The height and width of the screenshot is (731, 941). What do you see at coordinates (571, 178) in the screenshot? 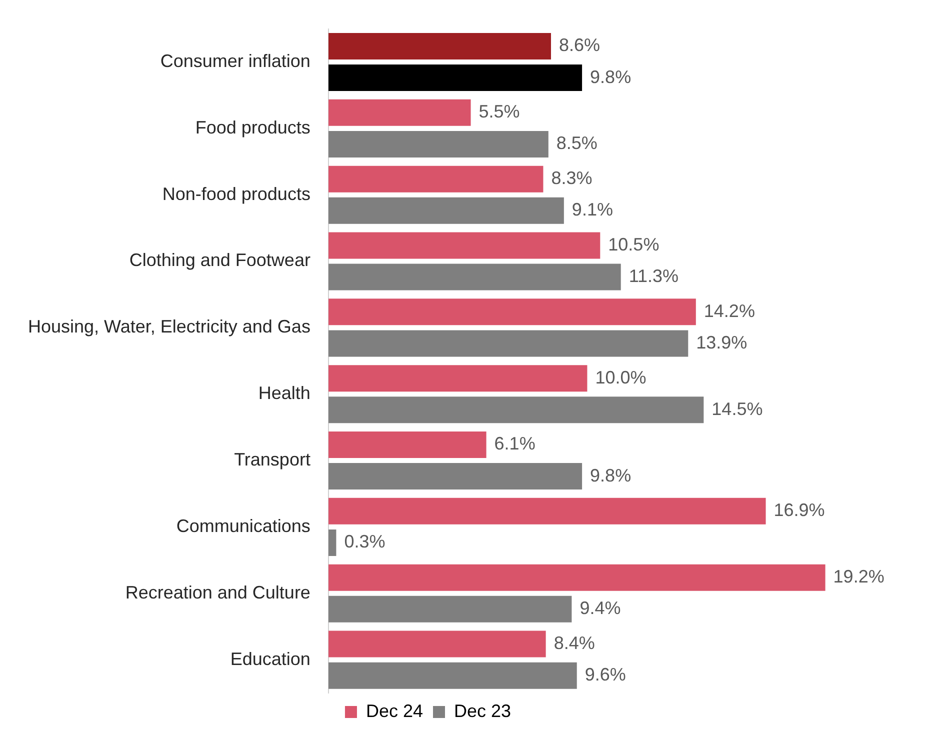
I see `data-label: 8.3%` at bounding box center [571, 178].